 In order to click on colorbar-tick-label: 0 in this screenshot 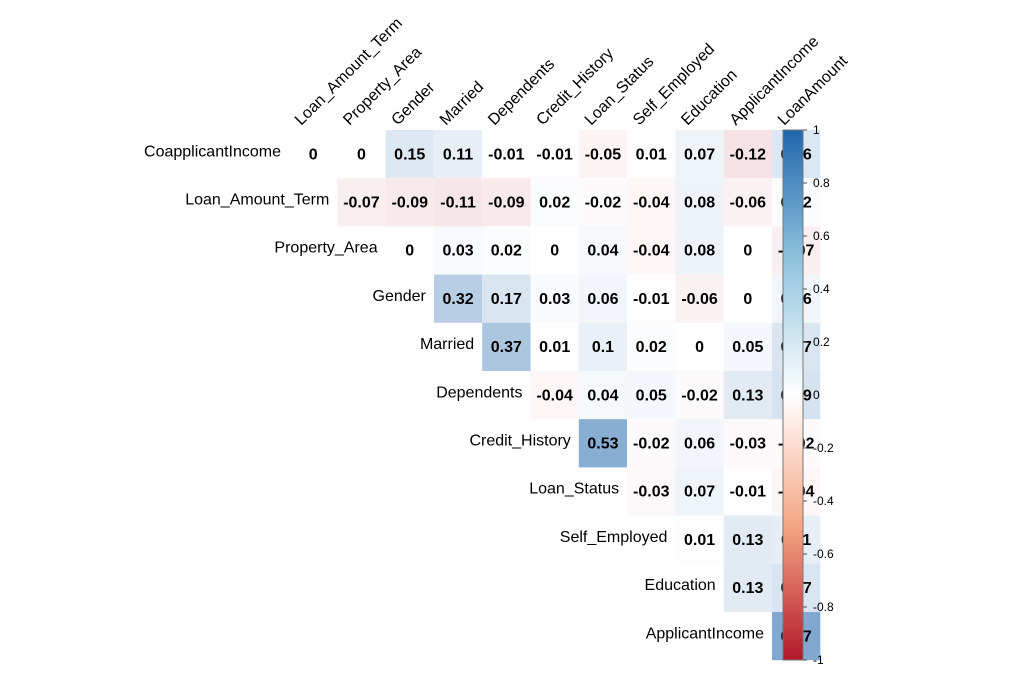, I will do `click(816, 395)`.